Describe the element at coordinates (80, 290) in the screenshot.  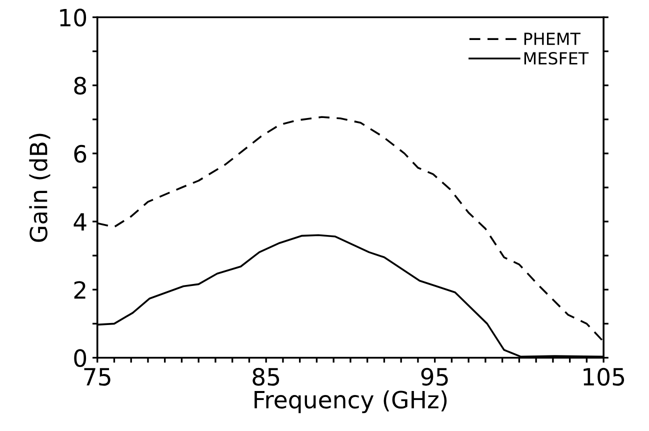
I see `y-tick-label: 2` at that location.